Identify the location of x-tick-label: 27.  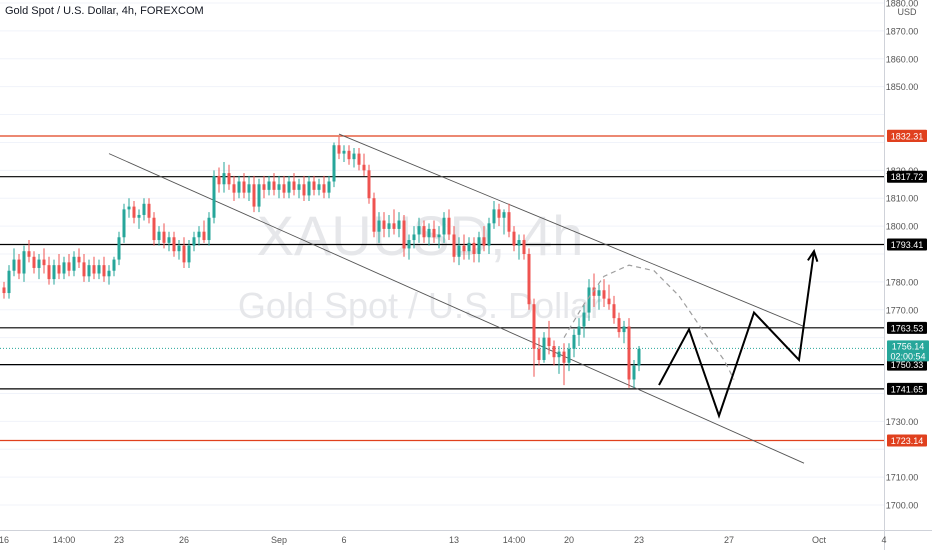
(729, 540).